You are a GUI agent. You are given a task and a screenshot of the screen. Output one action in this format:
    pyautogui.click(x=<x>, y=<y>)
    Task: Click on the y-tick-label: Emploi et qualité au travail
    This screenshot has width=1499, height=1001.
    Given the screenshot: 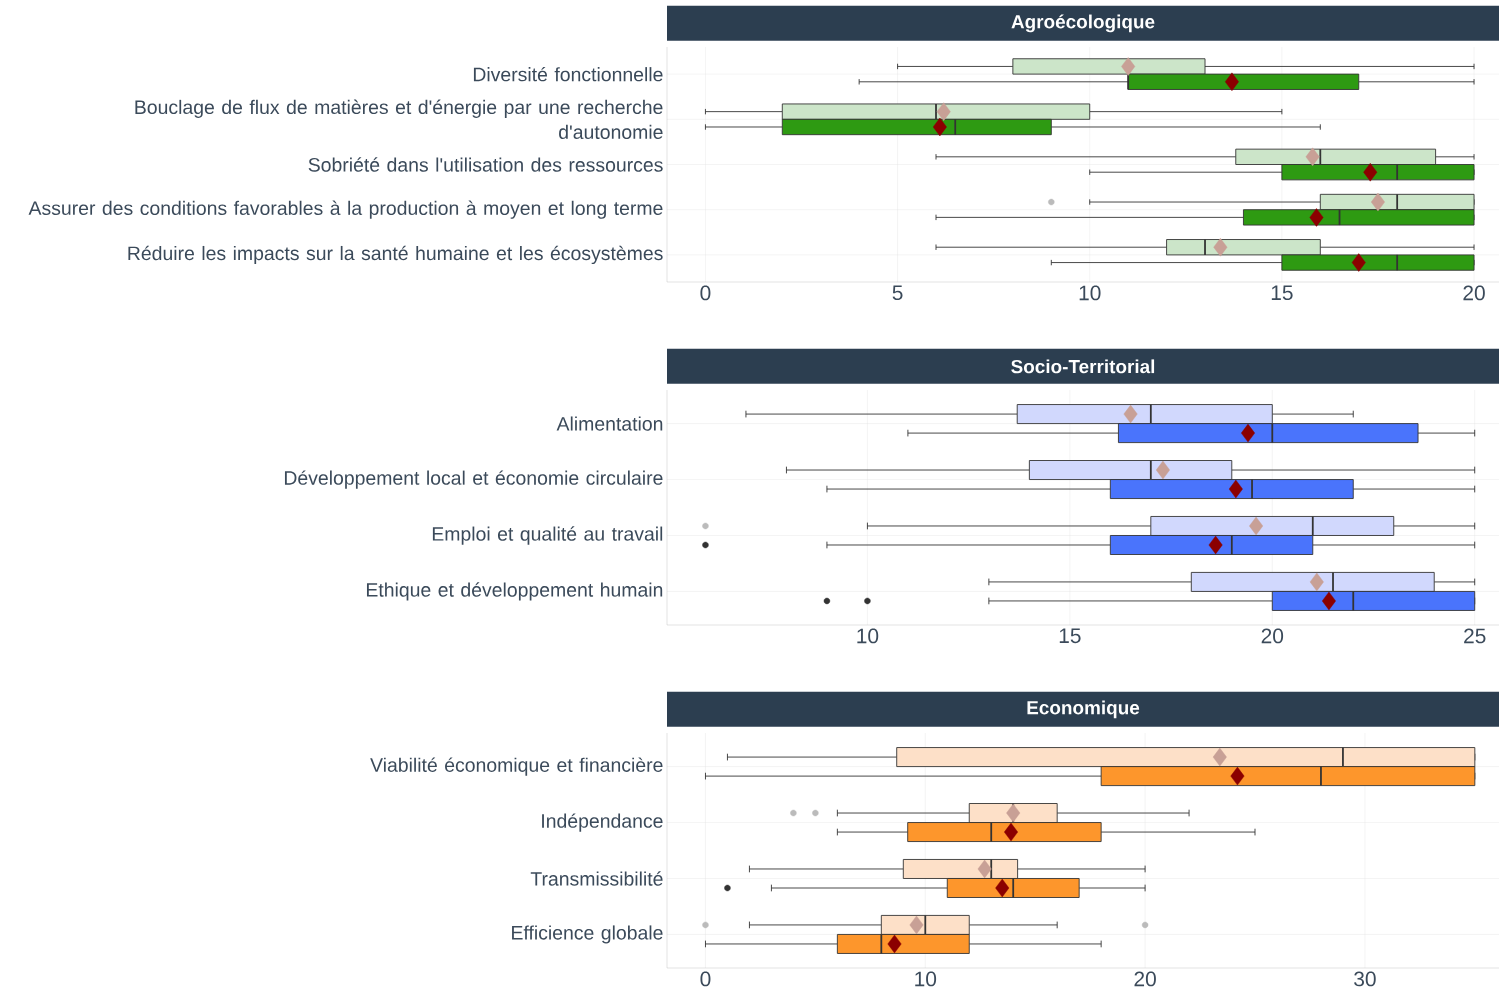 What is the action you would take?
    pyautogui.click(x=547, y=535)
    